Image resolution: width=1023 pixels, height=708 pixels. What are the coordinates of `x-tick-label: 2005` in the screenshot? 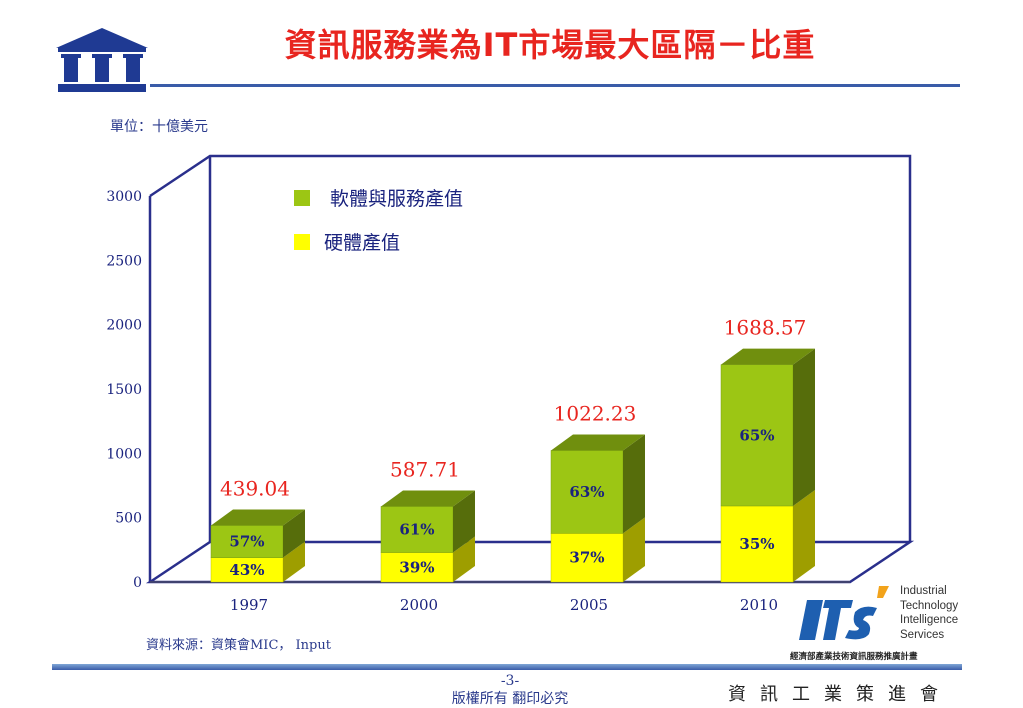 It's located at (589, 605).